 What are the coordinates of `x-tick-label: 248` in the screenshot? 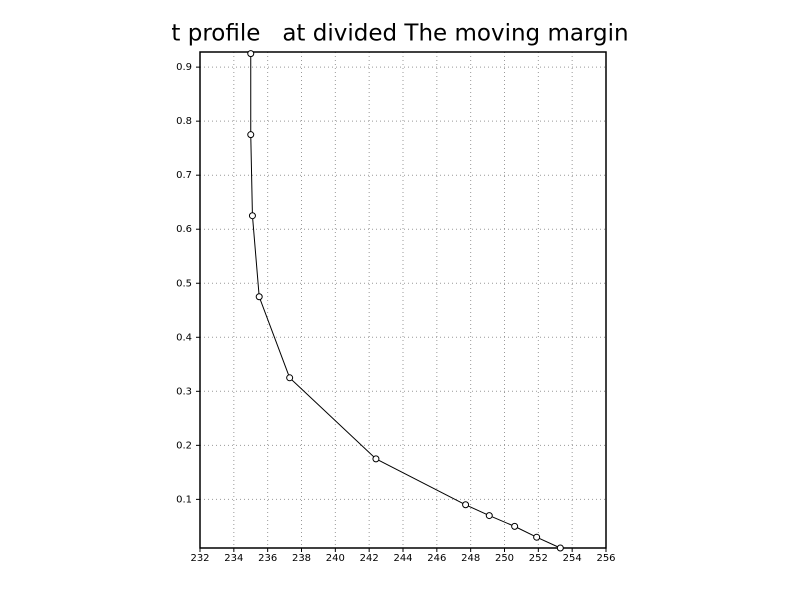 It's located at (470, 558).